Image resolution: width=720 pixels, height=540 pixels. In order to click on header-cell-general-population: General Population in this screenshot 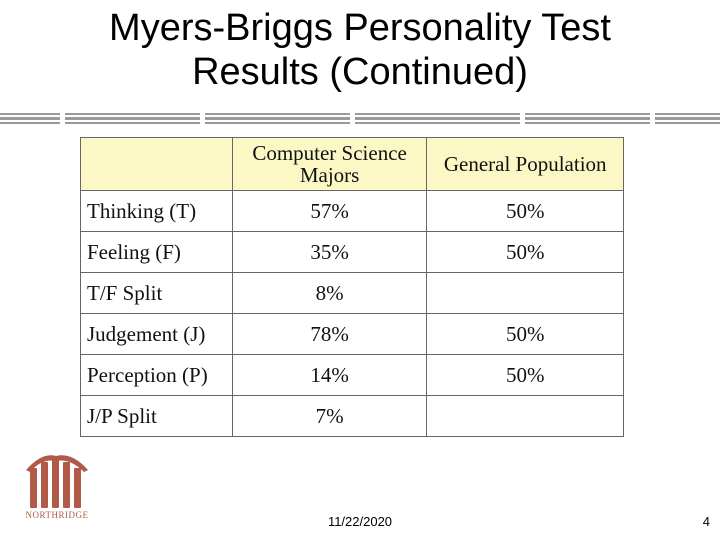, I will do `click(525, 164)`.